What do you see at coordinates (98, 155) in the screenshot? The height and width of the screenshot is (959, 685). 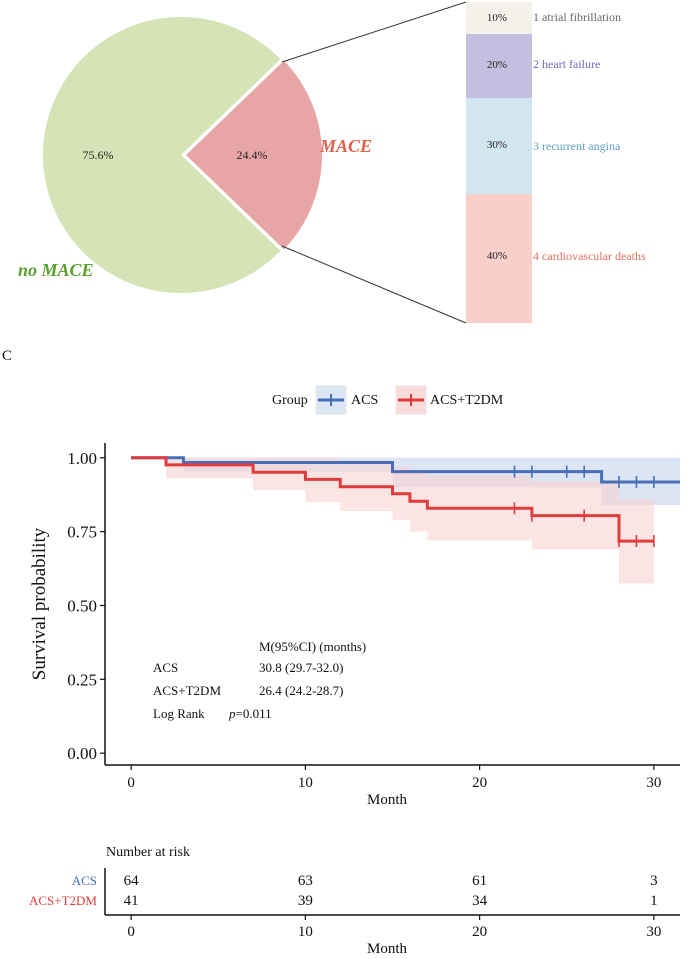 I see `pie-value-no-mace: 75.6%` at bounding box center [98, 155].